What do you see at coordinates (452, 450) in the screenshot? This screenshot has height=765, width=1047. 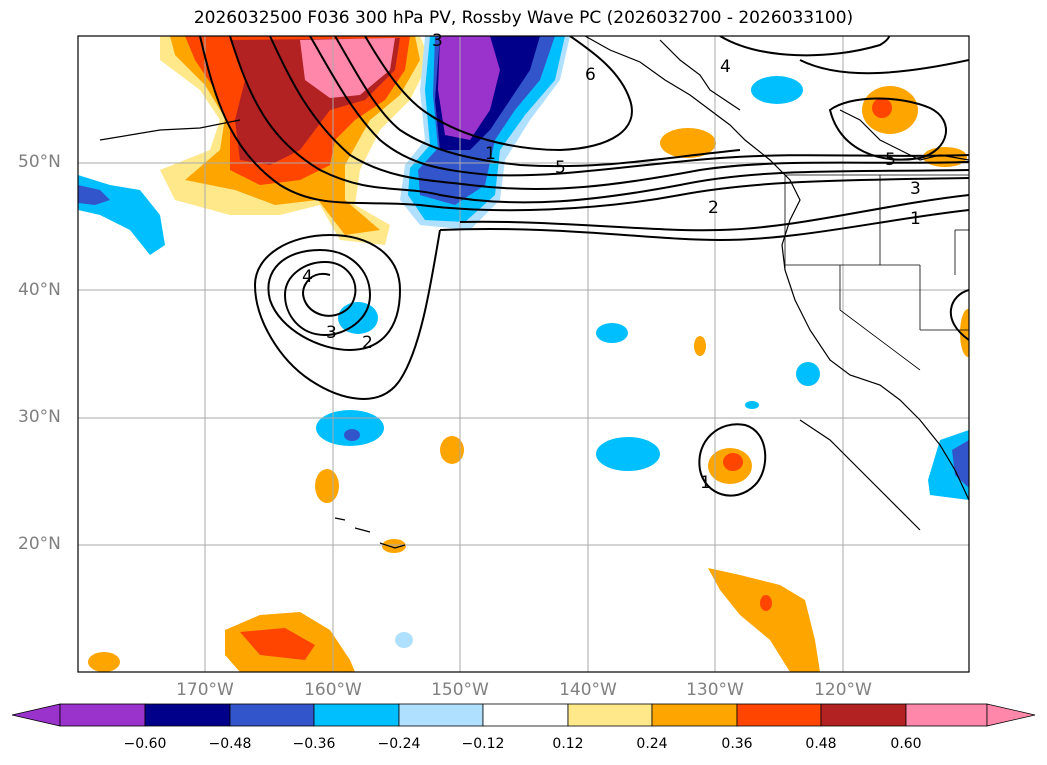 I see `positive-blob-30n-152w` at bounding box center [452, 450].